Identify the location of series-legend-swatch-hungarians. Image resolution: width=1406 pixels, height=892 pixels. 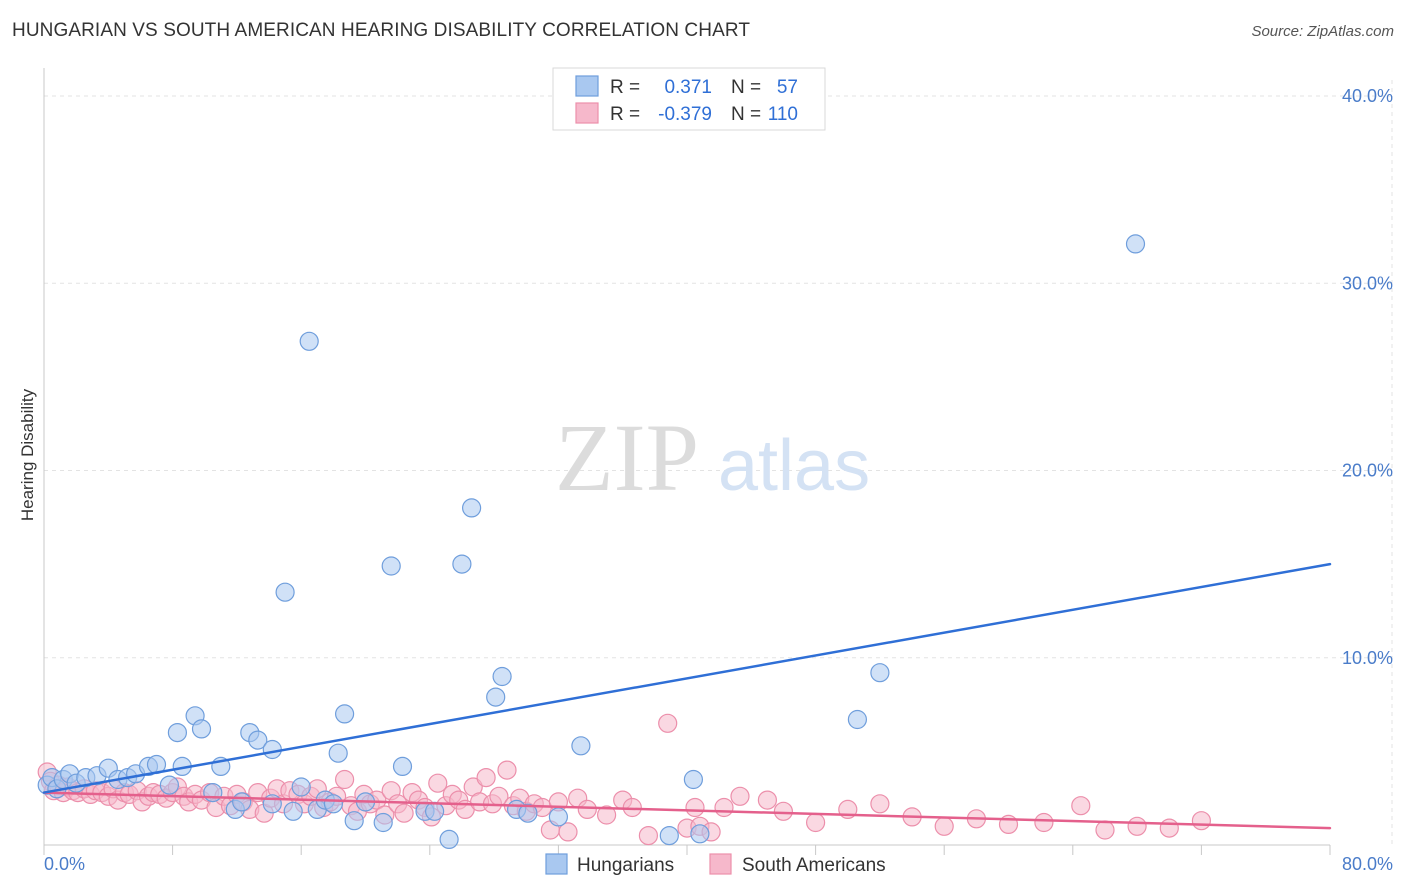
(556, 864).